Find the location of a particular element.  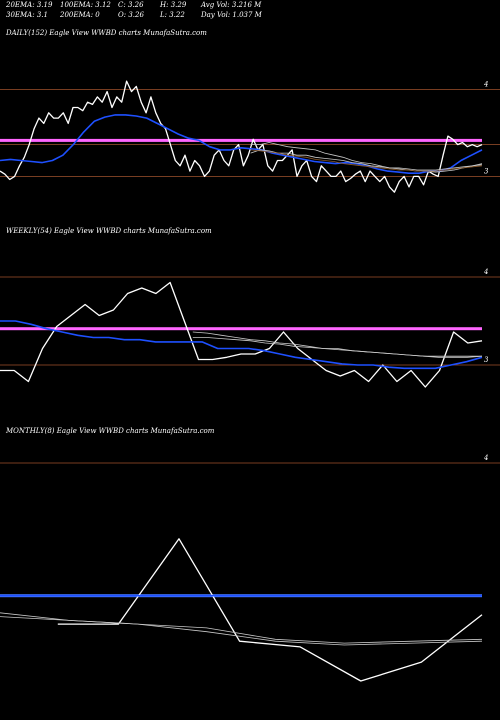

low-value: L: 3.22 is located at coordinates (172, 15).